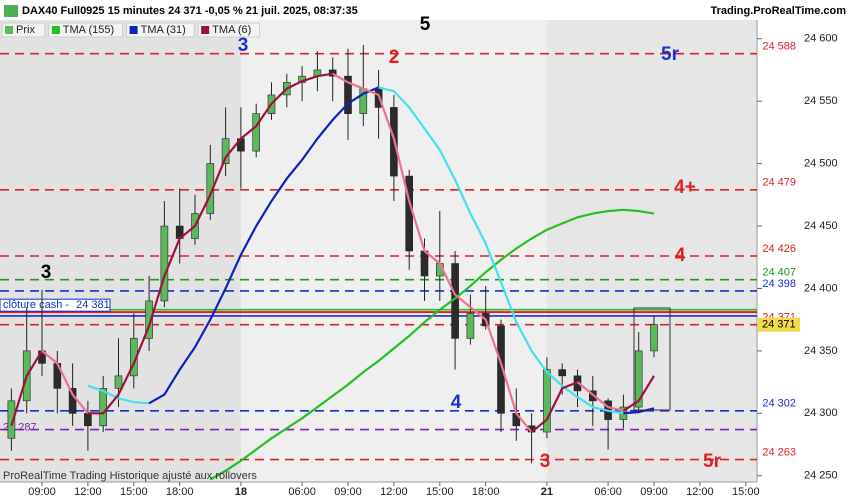 Image resolution: width=850 pixels, height=500 pixels. Describe the element at coordinates (779, 47) in the screenshot. I see `level-label: 24 588` at that location.